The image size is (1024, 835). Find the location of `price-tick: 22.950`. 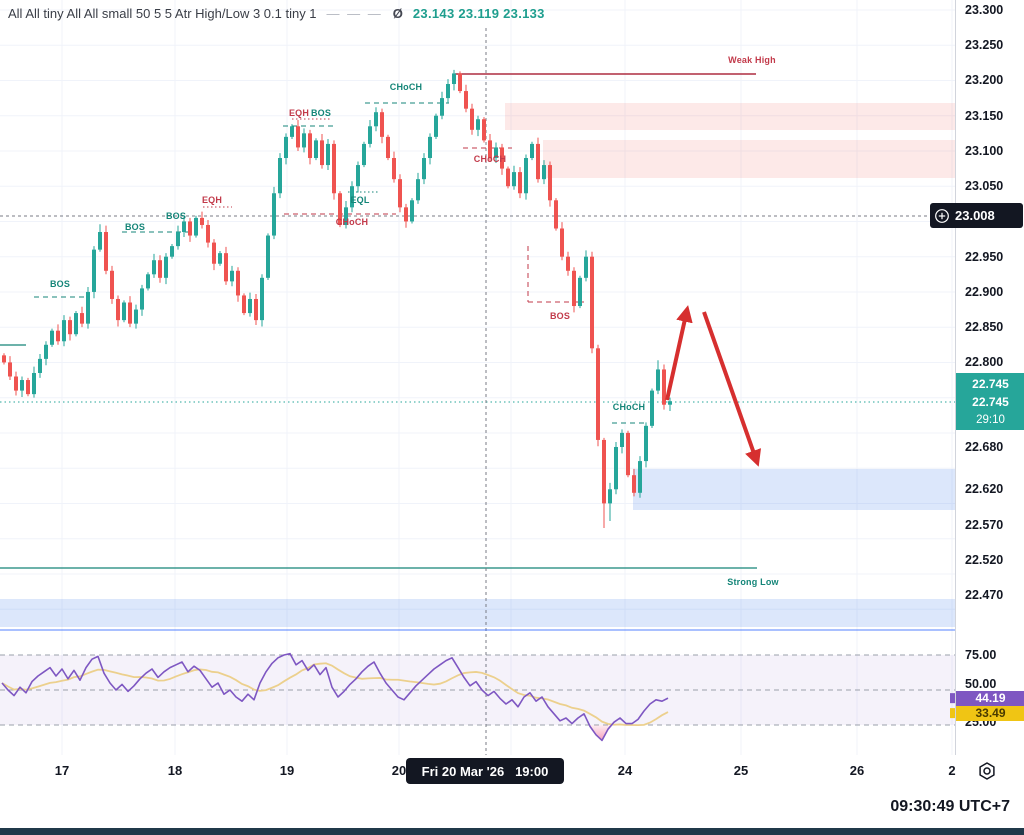

price-tick: 22.950 is located at coordinates (984, 256).